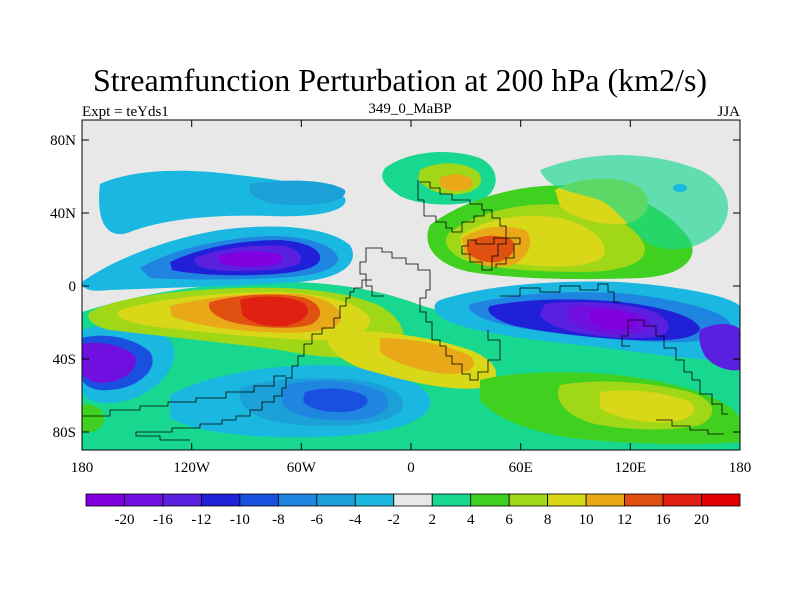 The image size is (800, 600). I want to click on lat-label: 40S, so click(64, 360).